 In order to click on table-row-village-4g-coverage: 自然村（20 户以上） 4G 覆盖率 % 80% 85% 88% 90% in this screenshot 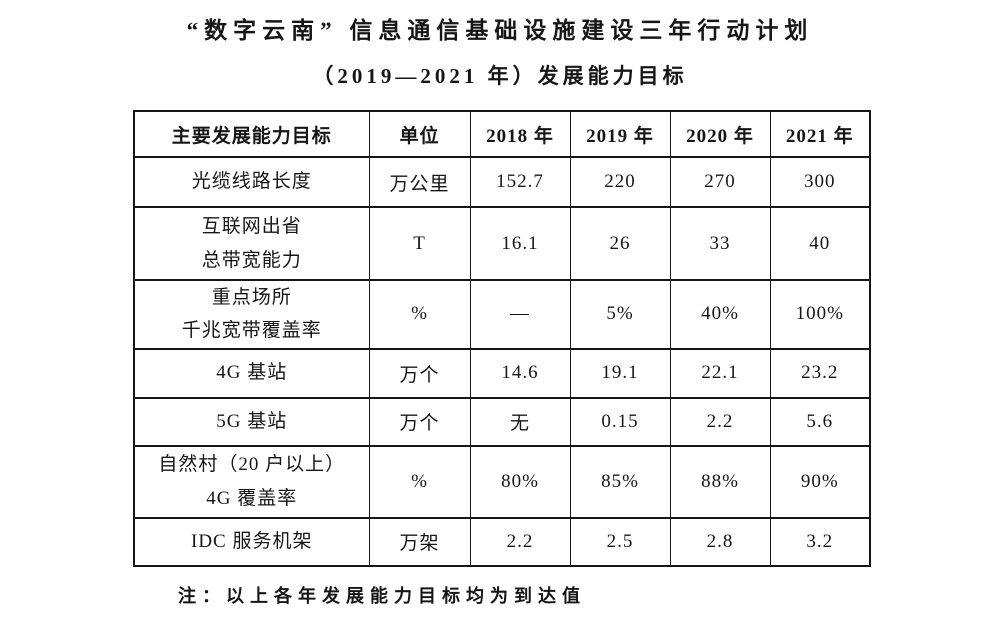, I will do `click(502, 481)`.